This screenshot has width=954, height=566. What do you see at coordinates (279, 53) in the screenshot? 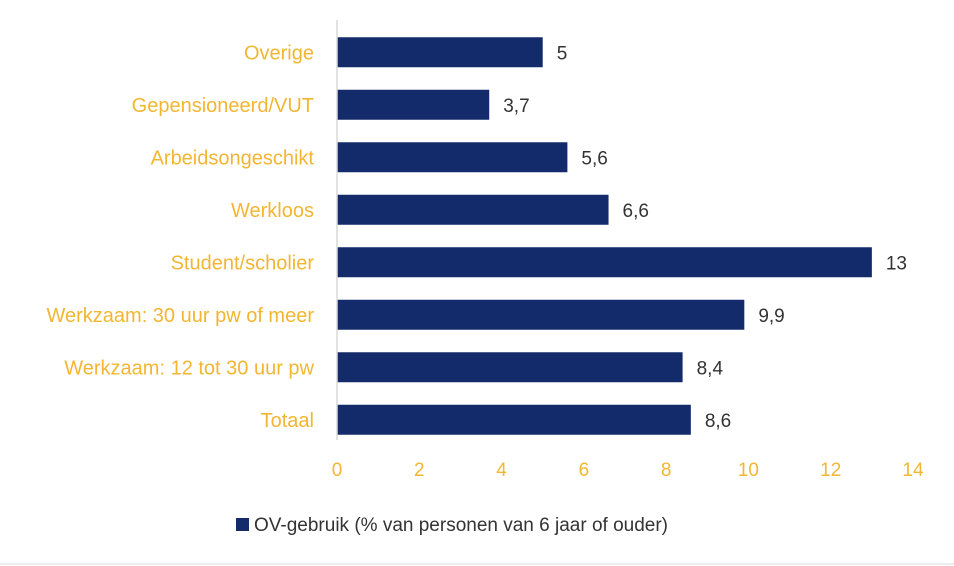
I see `category-label-0: Overige` at bounding box center [279, 53].